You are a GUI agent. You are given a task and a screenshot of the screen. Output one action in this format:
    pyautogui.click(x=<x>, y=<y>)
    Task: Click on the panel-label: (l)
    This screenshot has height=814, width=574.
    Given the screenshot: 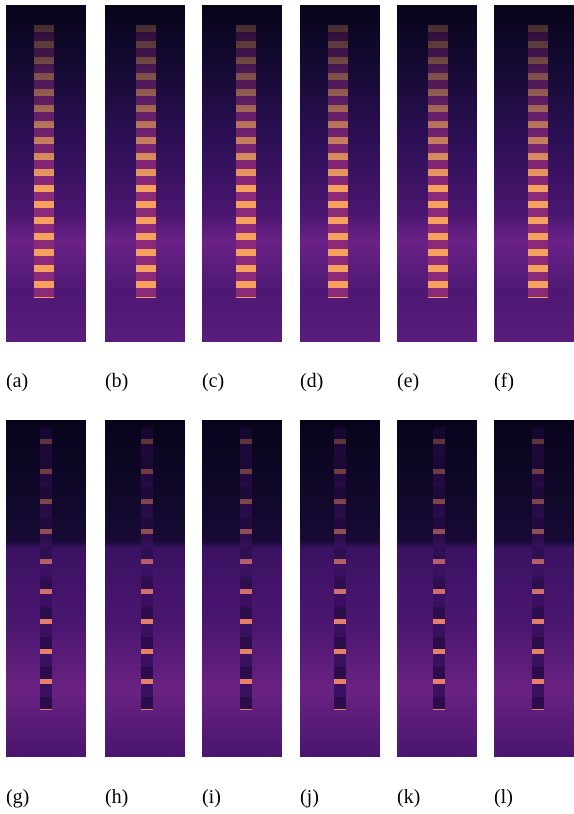 What is the action you would take?
    pyautogui.click(x=503, y=797)
    